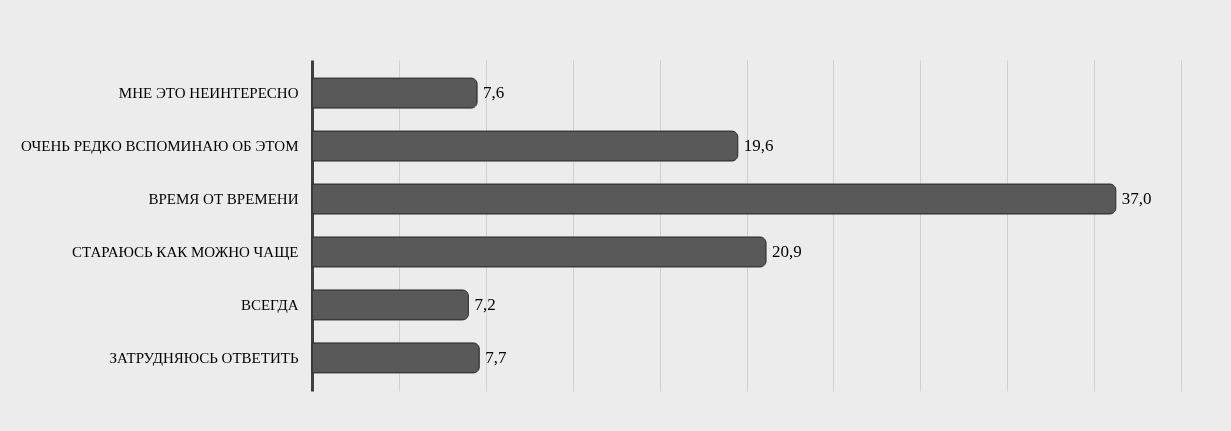  Describe the element at coordinates (496, 357) in the screenshot. I see `data-label: 7,7` at that location.